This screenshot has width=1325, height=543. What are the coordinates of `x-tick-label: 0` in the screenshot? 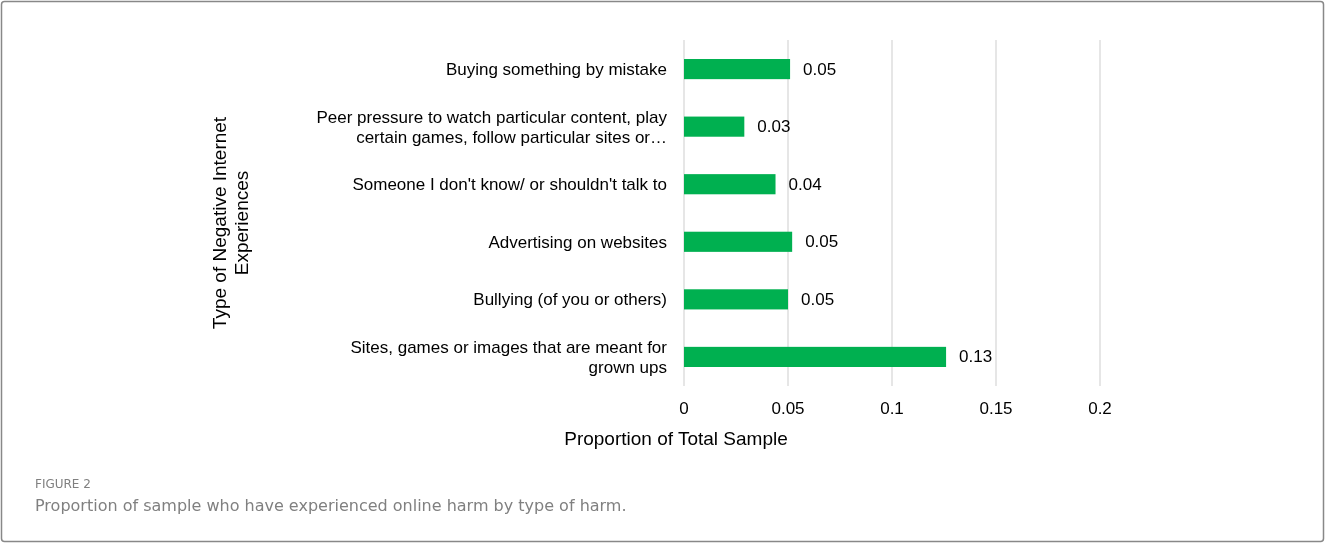 It's located at (684, 408).